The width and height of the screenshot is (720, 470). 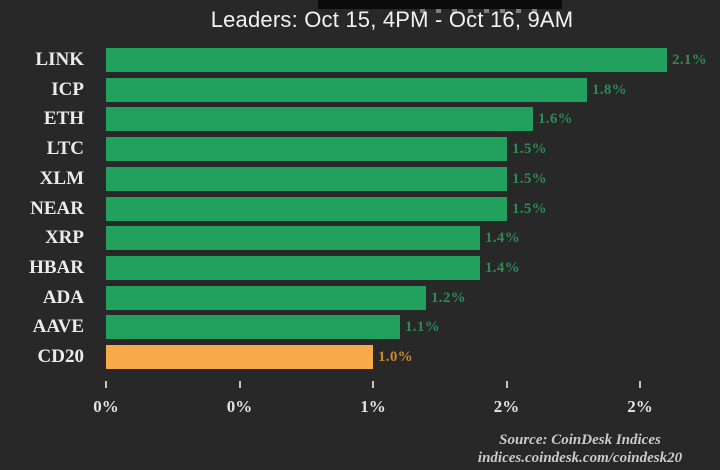 What do you see at coordinates (57, 208) in the screenshot?
I see `bar-category-label: NEAR` at bounding box center [57, 208].